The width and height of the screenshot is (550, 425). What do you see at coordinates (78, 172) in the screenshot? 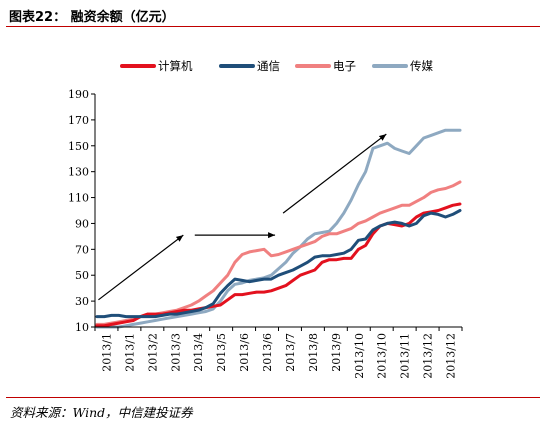
I see `y-tick-label: 130` at bounding box center [78, 172].